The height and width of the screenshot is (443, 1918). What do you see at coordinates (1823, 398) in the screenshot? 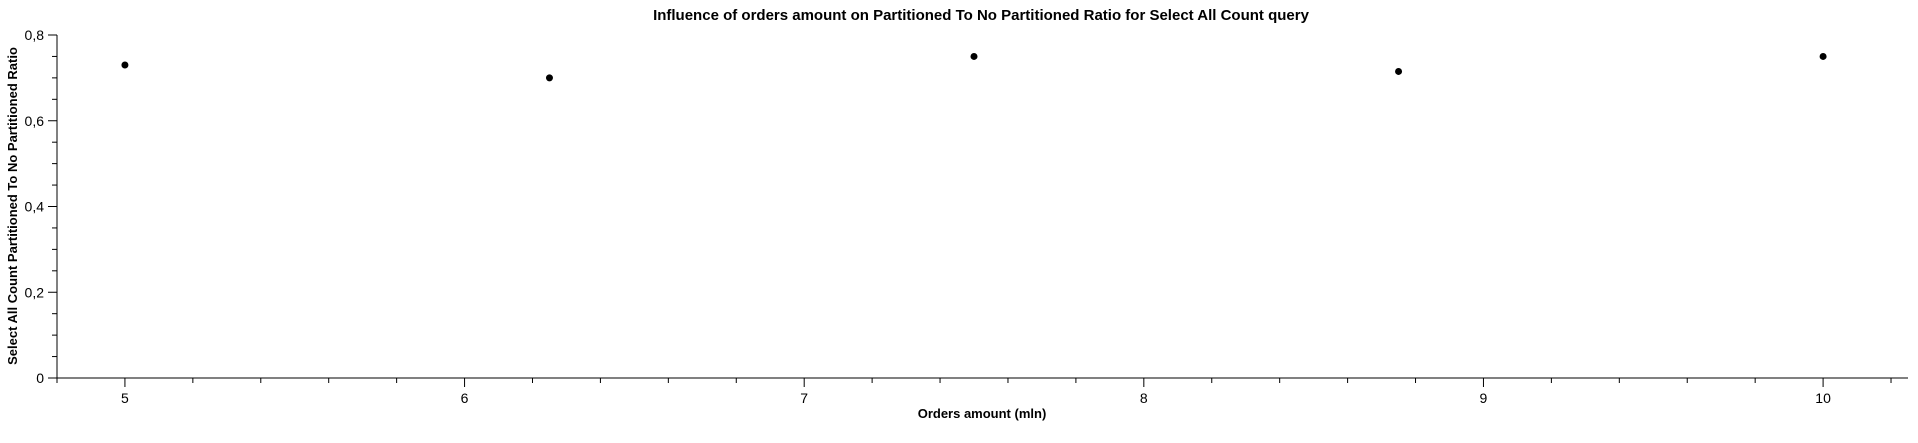
I see `x-tick-label: 10` at bounding box center [1823, 398].